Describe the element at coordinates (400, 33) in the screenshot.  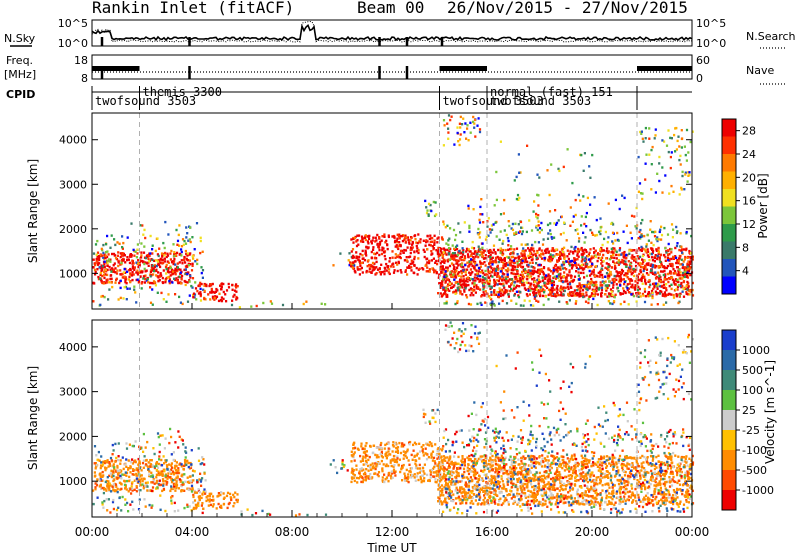
I see `nsky-panel: 10^5 10^0 N.Sky 10^5 10^0 N.Search` at that location.